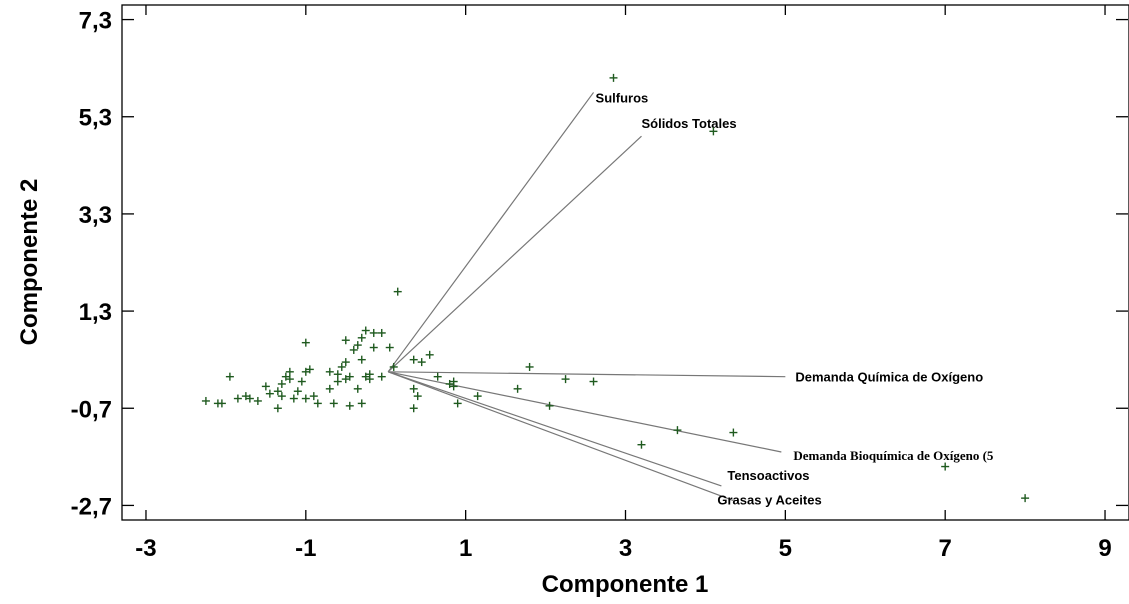  I want to click on x-tick-label: -3, so click(145, 548).